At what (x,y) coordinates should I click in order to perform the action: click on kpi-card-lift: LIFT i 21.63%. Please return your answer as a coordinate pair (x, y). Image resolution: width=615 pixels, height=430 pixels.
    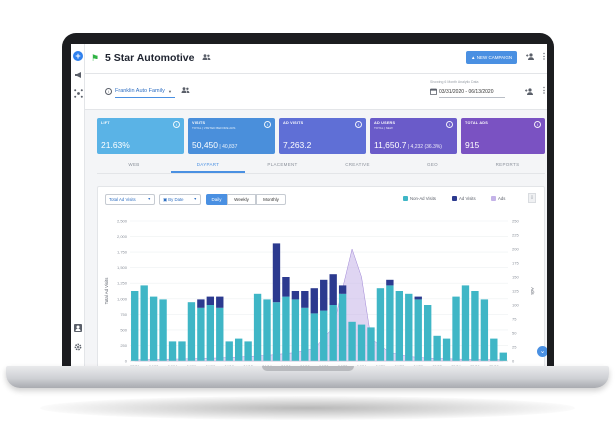
    Looking at the image, I should click on (140, 136).